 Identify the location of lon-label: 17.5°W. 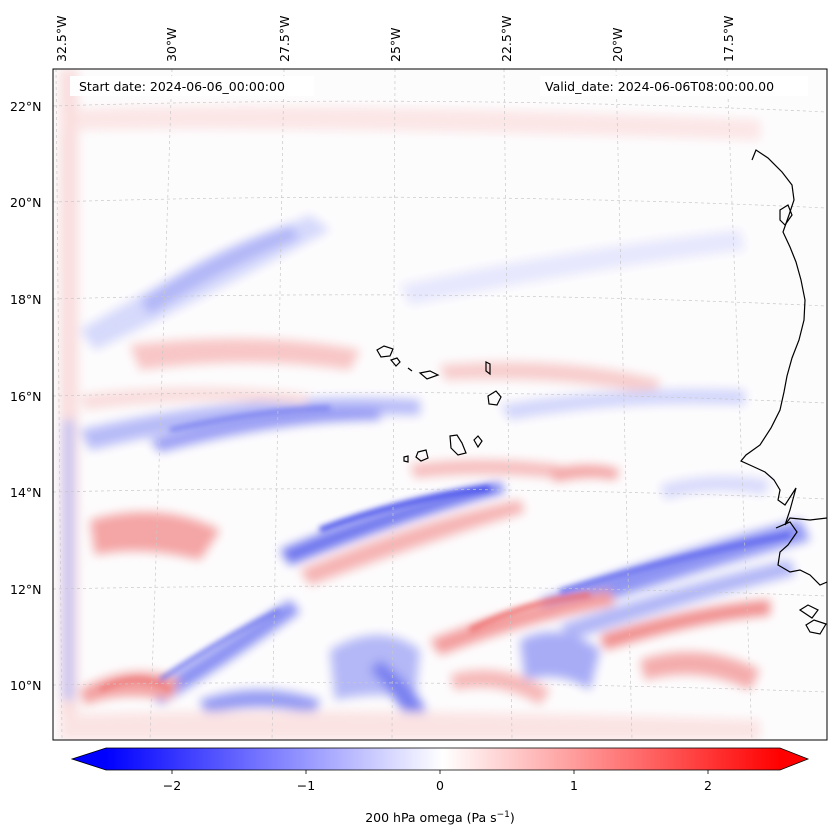
(728, 39).